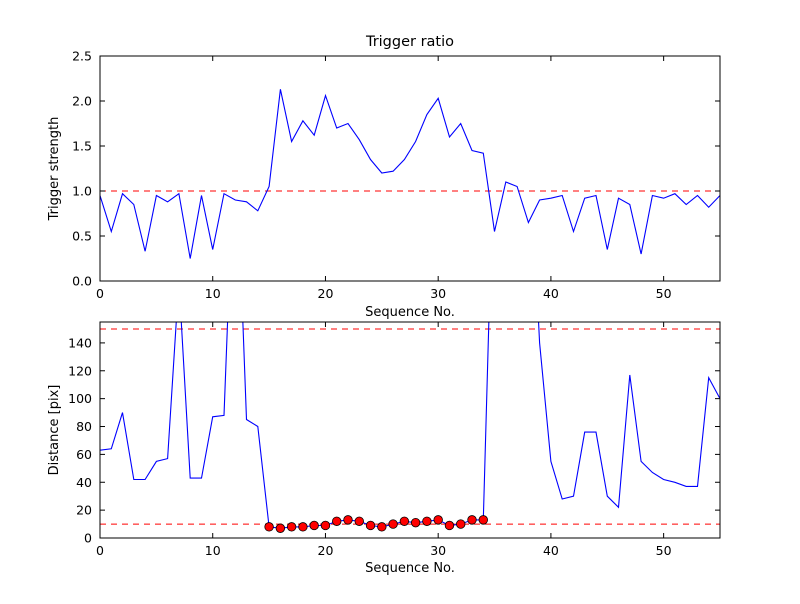 The image size is (800, 604). I want to click on y-axis-label: Trigger strength, so click(54, 169).